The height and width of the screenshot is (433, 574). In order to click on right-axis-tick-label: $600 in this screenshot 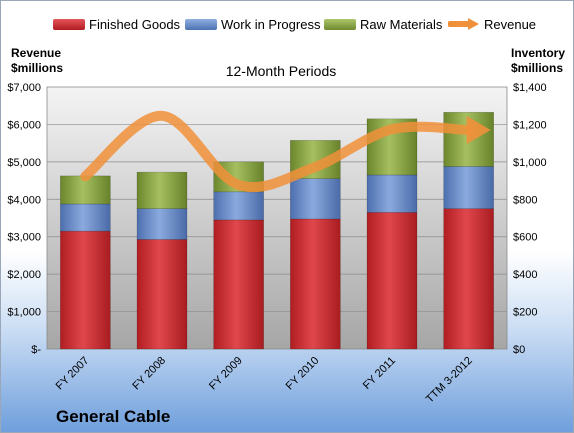, I will do `click(525, 238)`.